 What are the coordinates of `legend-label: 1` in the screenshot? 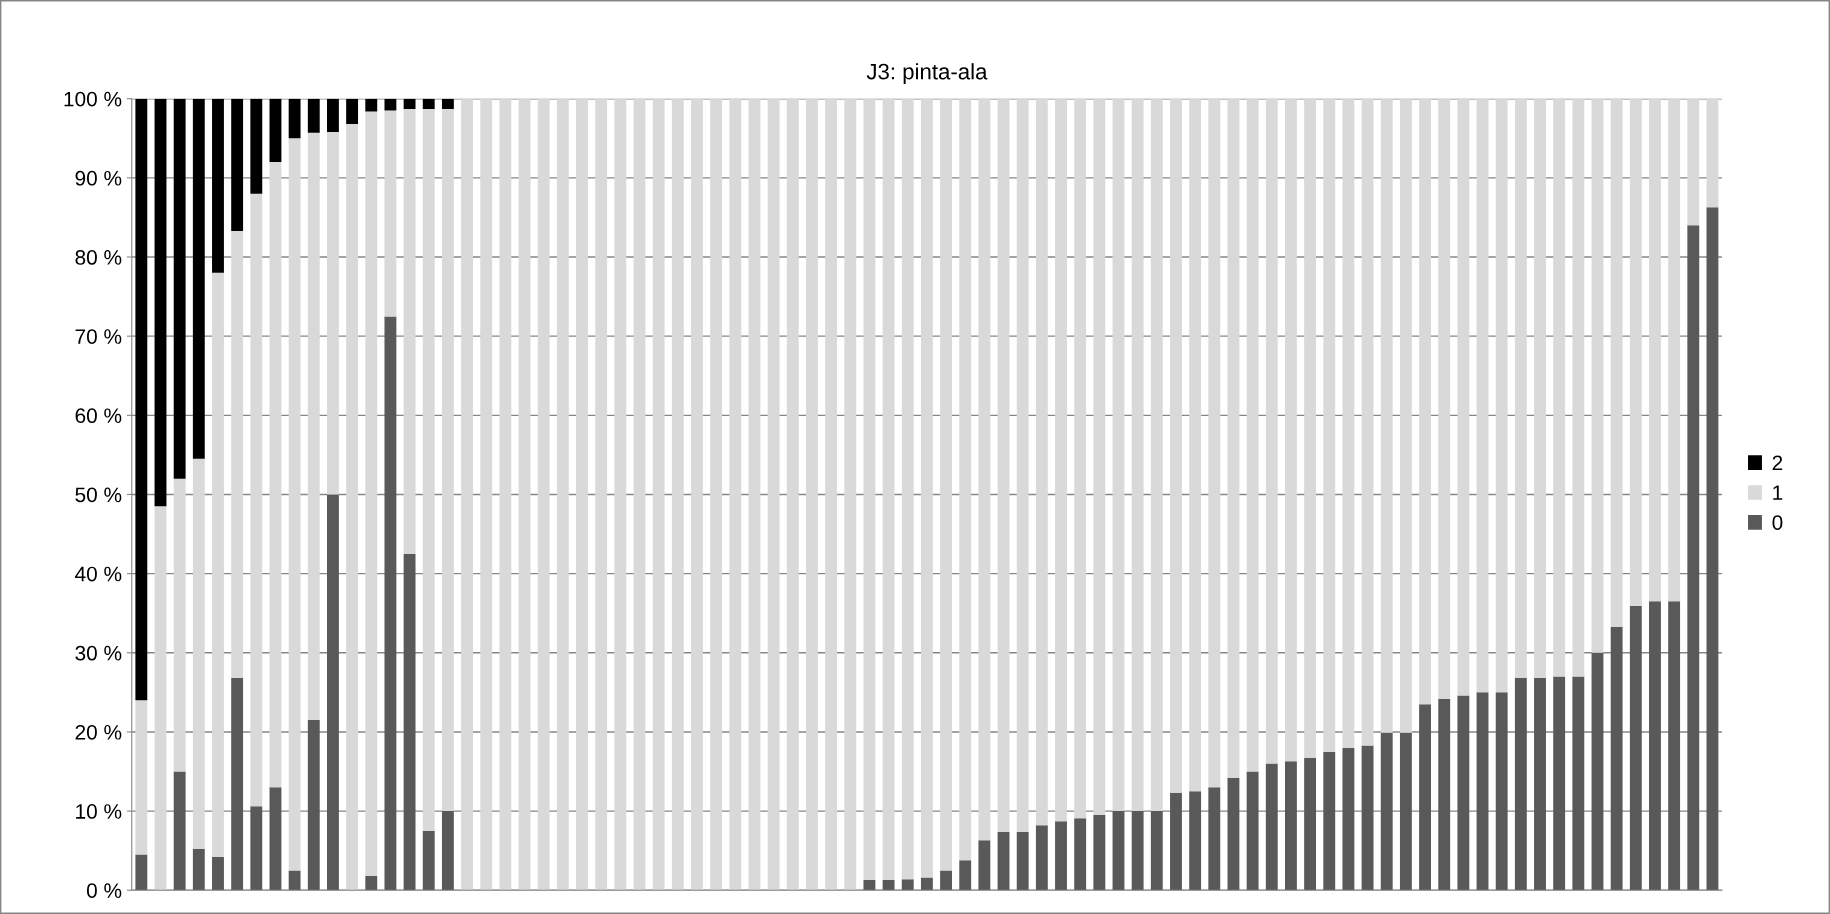 It's located at (1778, 492).